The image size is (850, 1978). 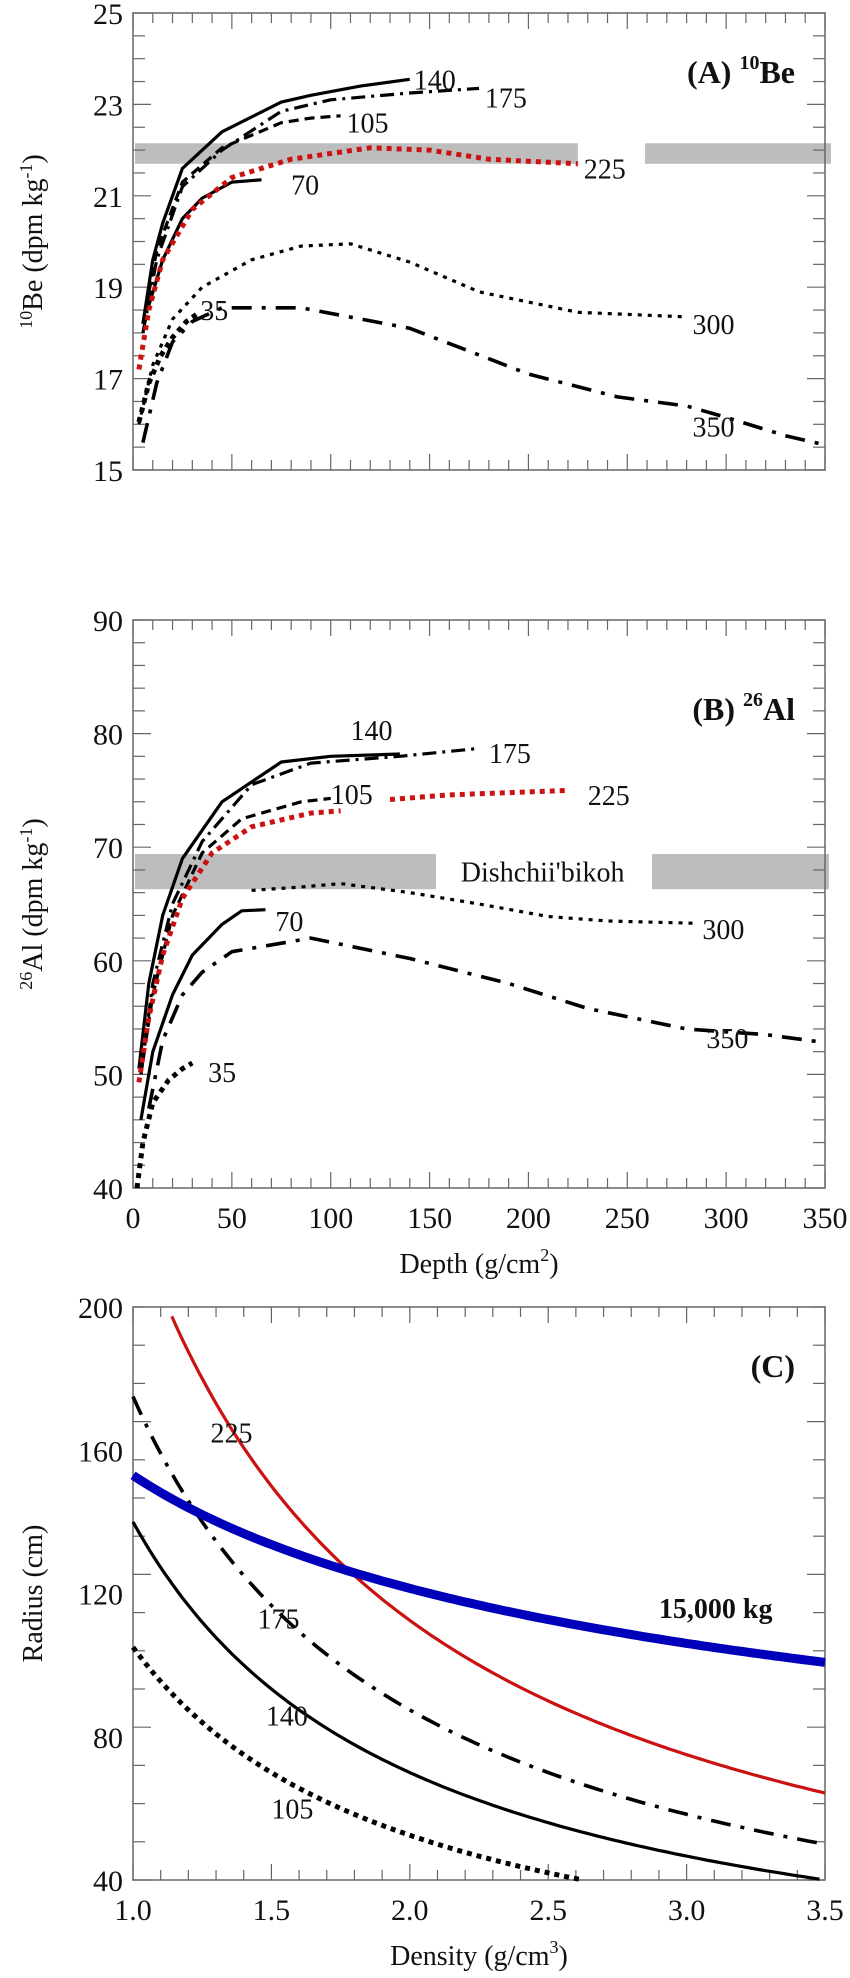 I want to click on y-tick-label: 17, so click(x=108, y=380).